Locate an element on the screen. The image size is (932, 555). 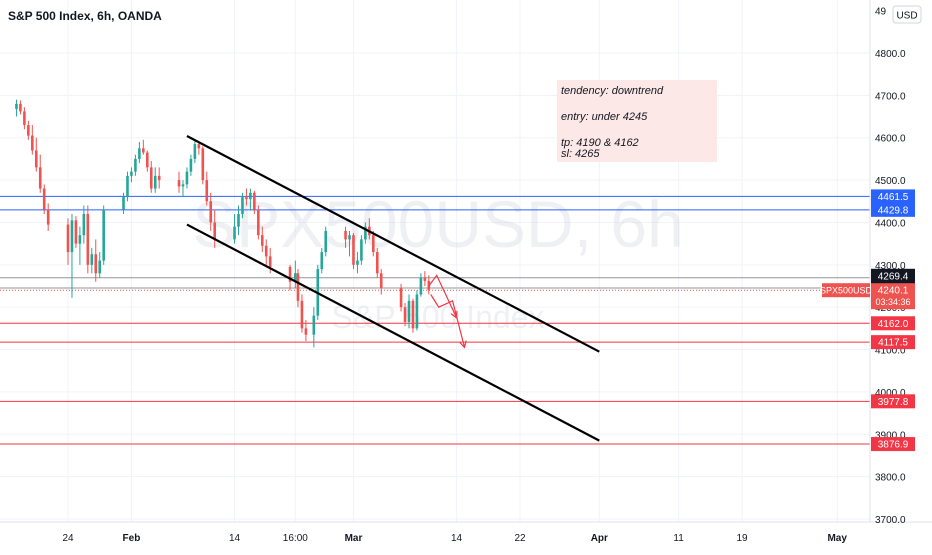
time-axis: 24 Feb 14 16:00 Mar 14 22 Apr 11 19 May is located at coordinates (454, 538).